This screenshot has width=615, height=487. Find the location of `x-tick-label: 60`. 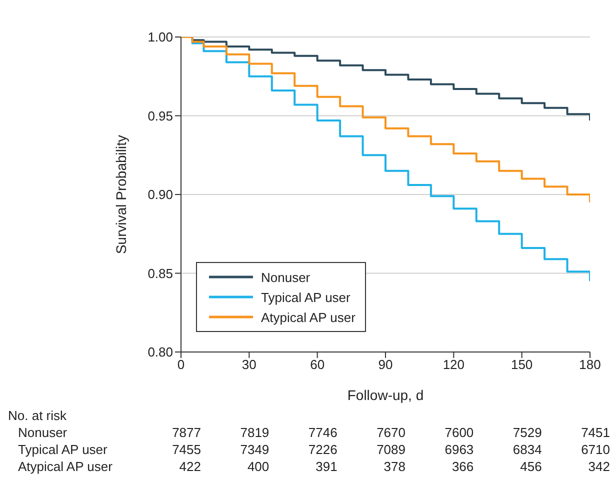

x-tick-label: 60 is located at coordinates (317, 364).